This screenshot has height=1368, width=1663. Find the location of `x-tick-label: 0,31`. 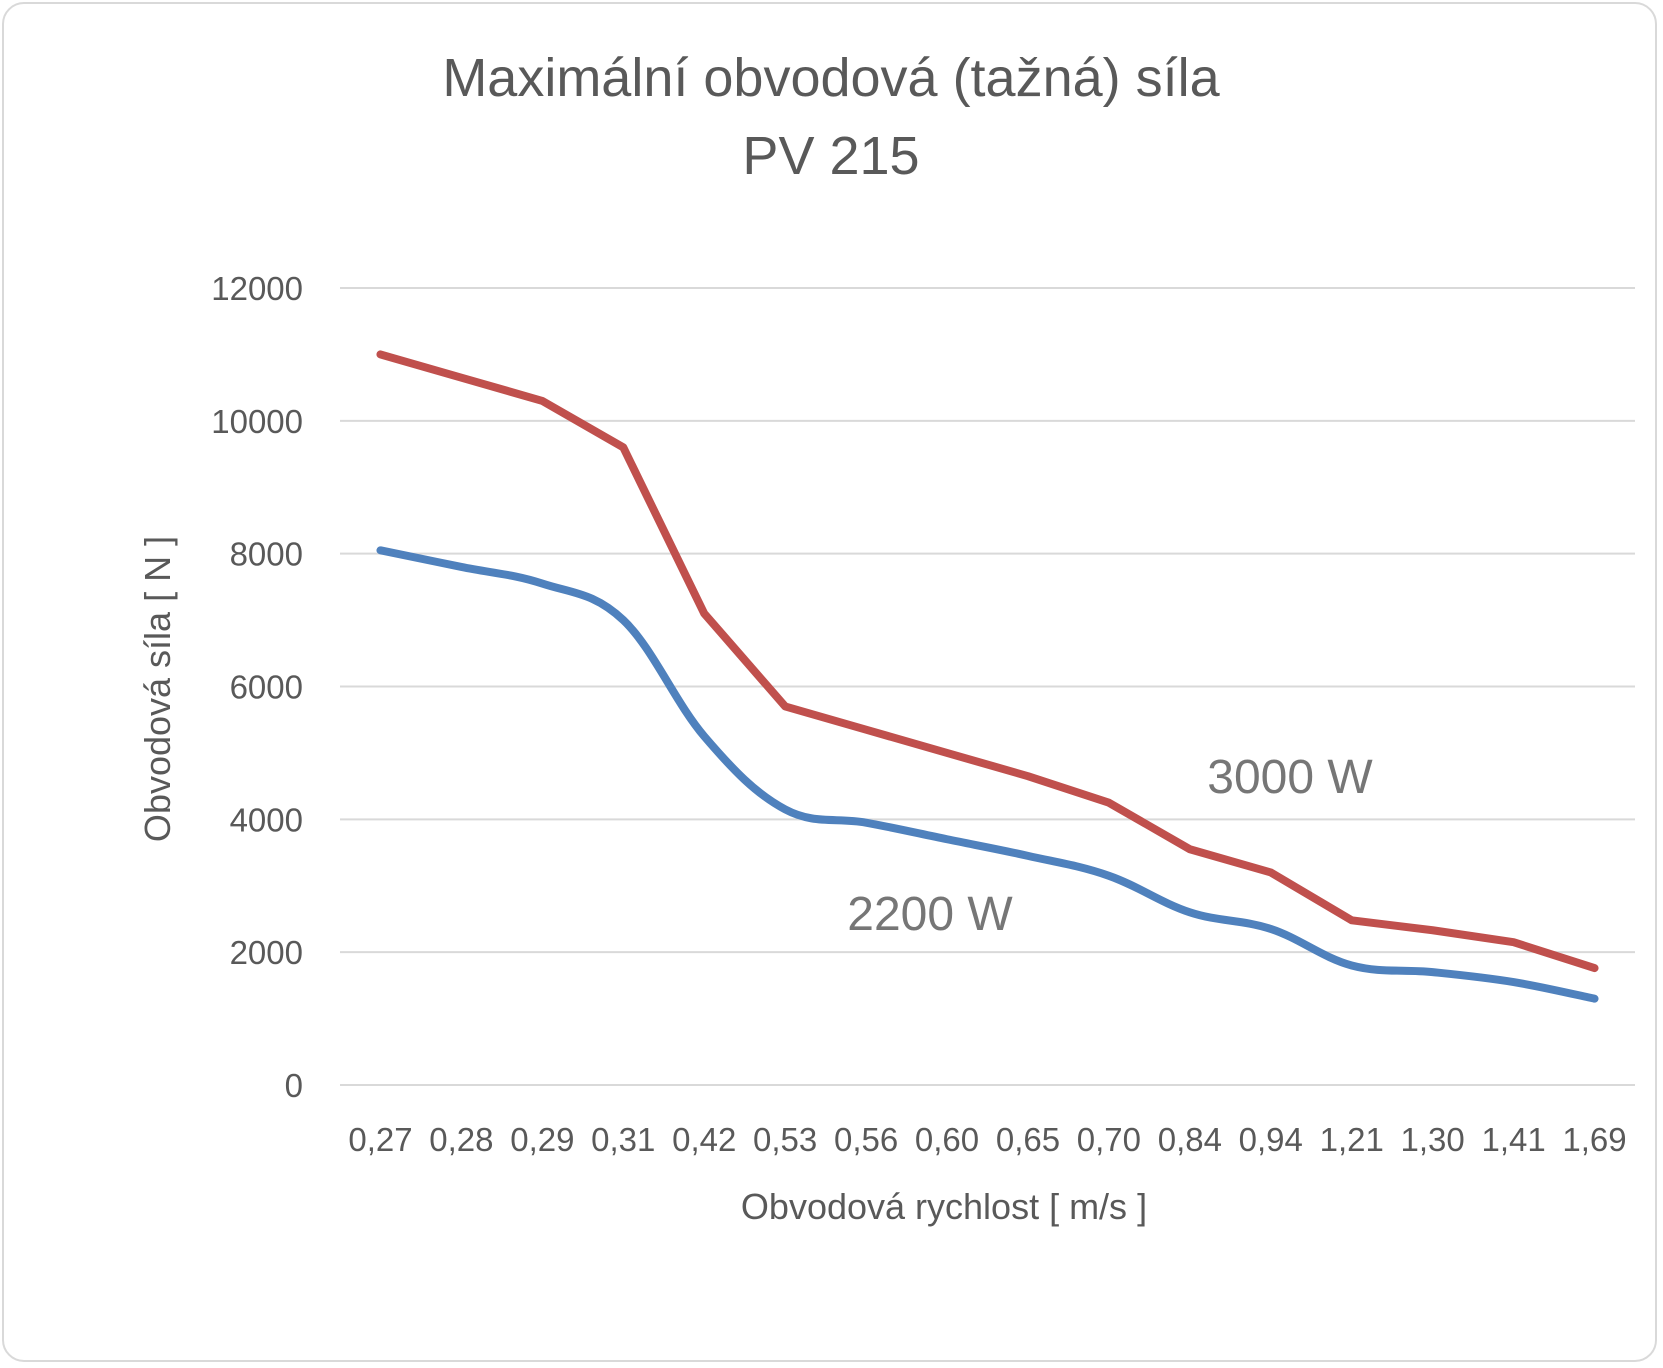

x-tick-label: 0,31 is located at coordinates (623, 1139).